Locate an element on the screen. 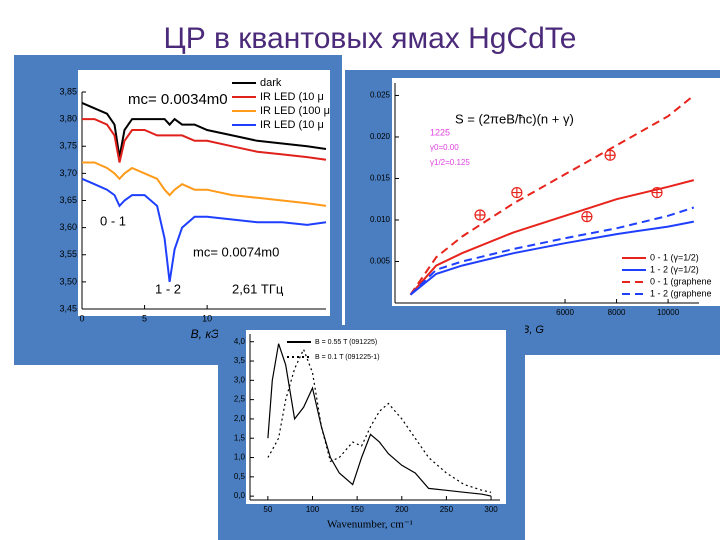  y-tick-label: 1,5 is located at coordinates (240, 437).